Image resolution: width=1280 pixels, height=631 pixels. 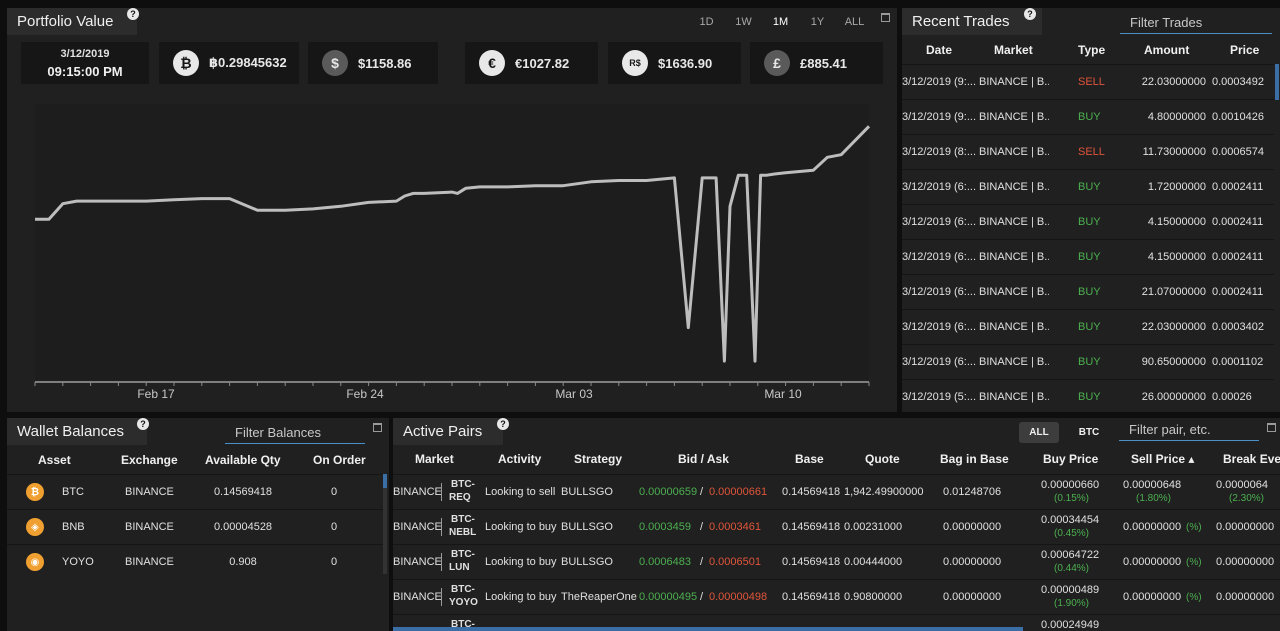 What do you see at coordinates (339, 460) in the screenshot?
I see `wallet-header-on-order: On Order` at bounding box center [339, 460].